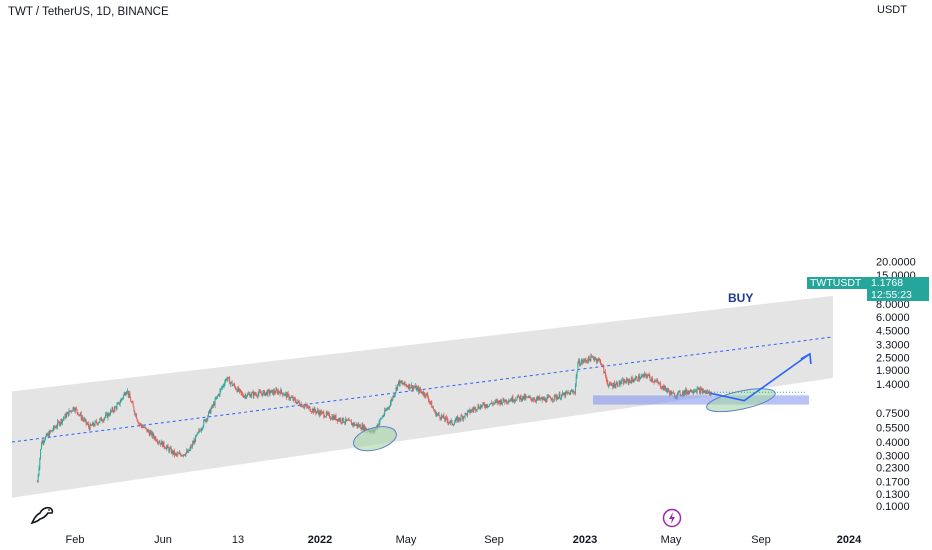  Describe the element at coordinates (849, 540) in the screenshot. I see `x-tick-label: 2024` at that location.